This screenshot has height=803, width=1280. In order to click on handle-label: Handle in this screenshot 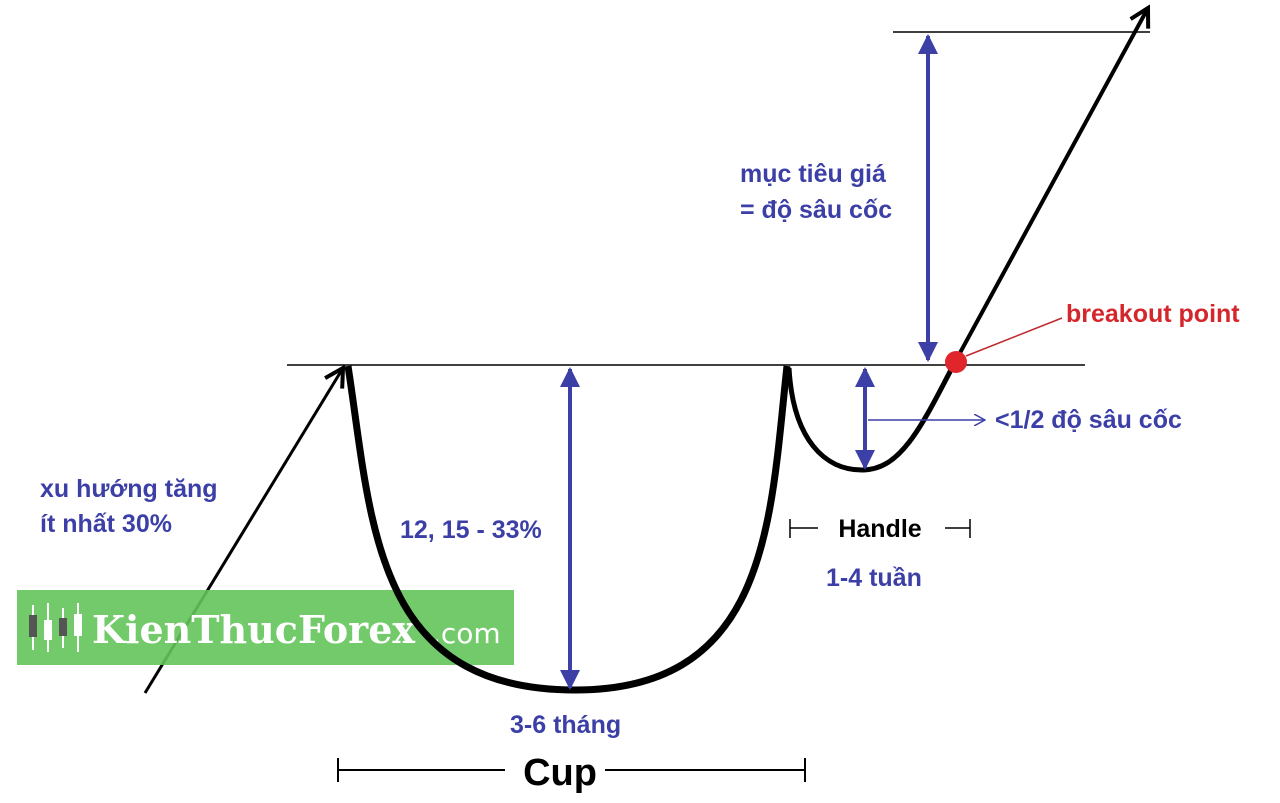, I will do `click(879, 529)`.